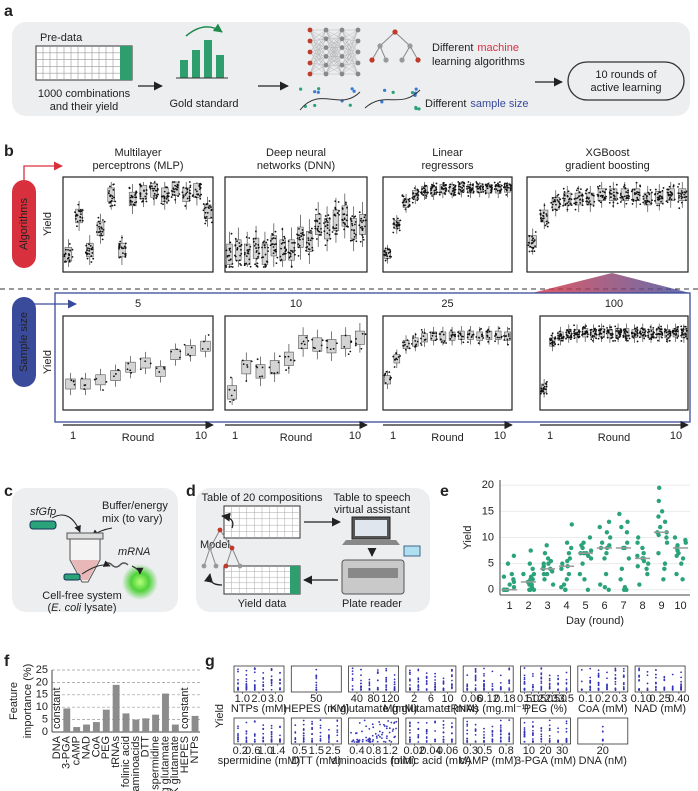 The height and width of the screenshot is (791, 698). I want to click on laptop-screen-inner, so click(371, 528).